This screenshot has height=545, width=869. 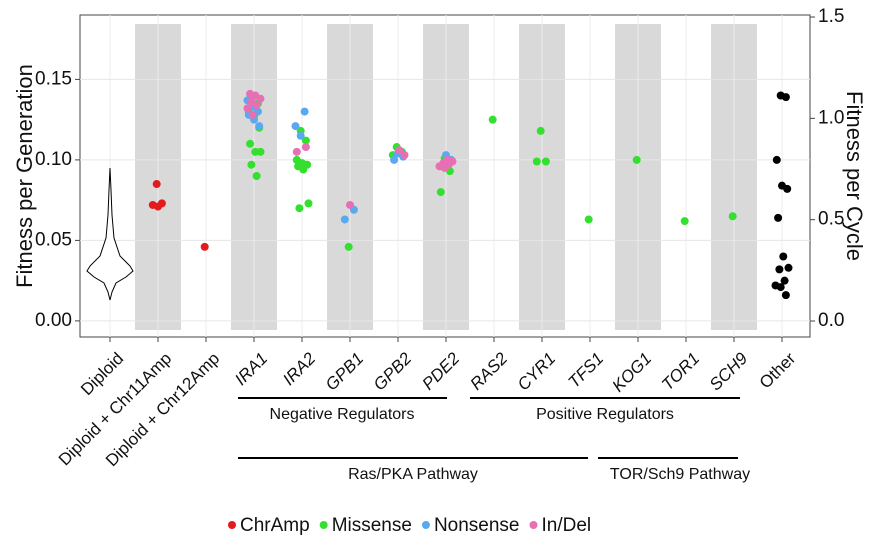 What do you see at coordinates (831, 16) in the screenshot?
I see `y2-tick-label: 1.5` at bounding box center [831, 16].